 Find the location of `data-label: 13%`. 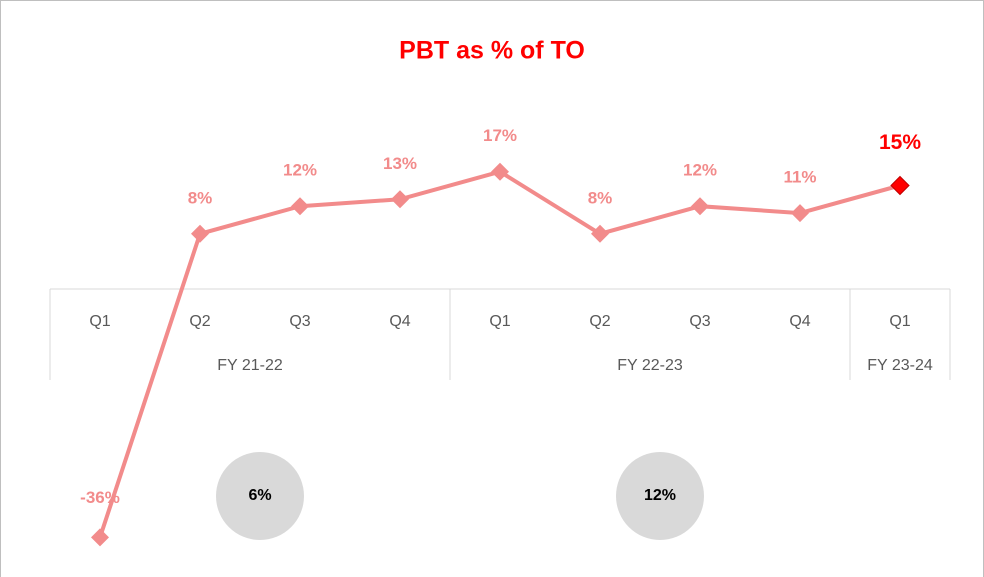

data-label: 13% is located at coordinates (400, 163).